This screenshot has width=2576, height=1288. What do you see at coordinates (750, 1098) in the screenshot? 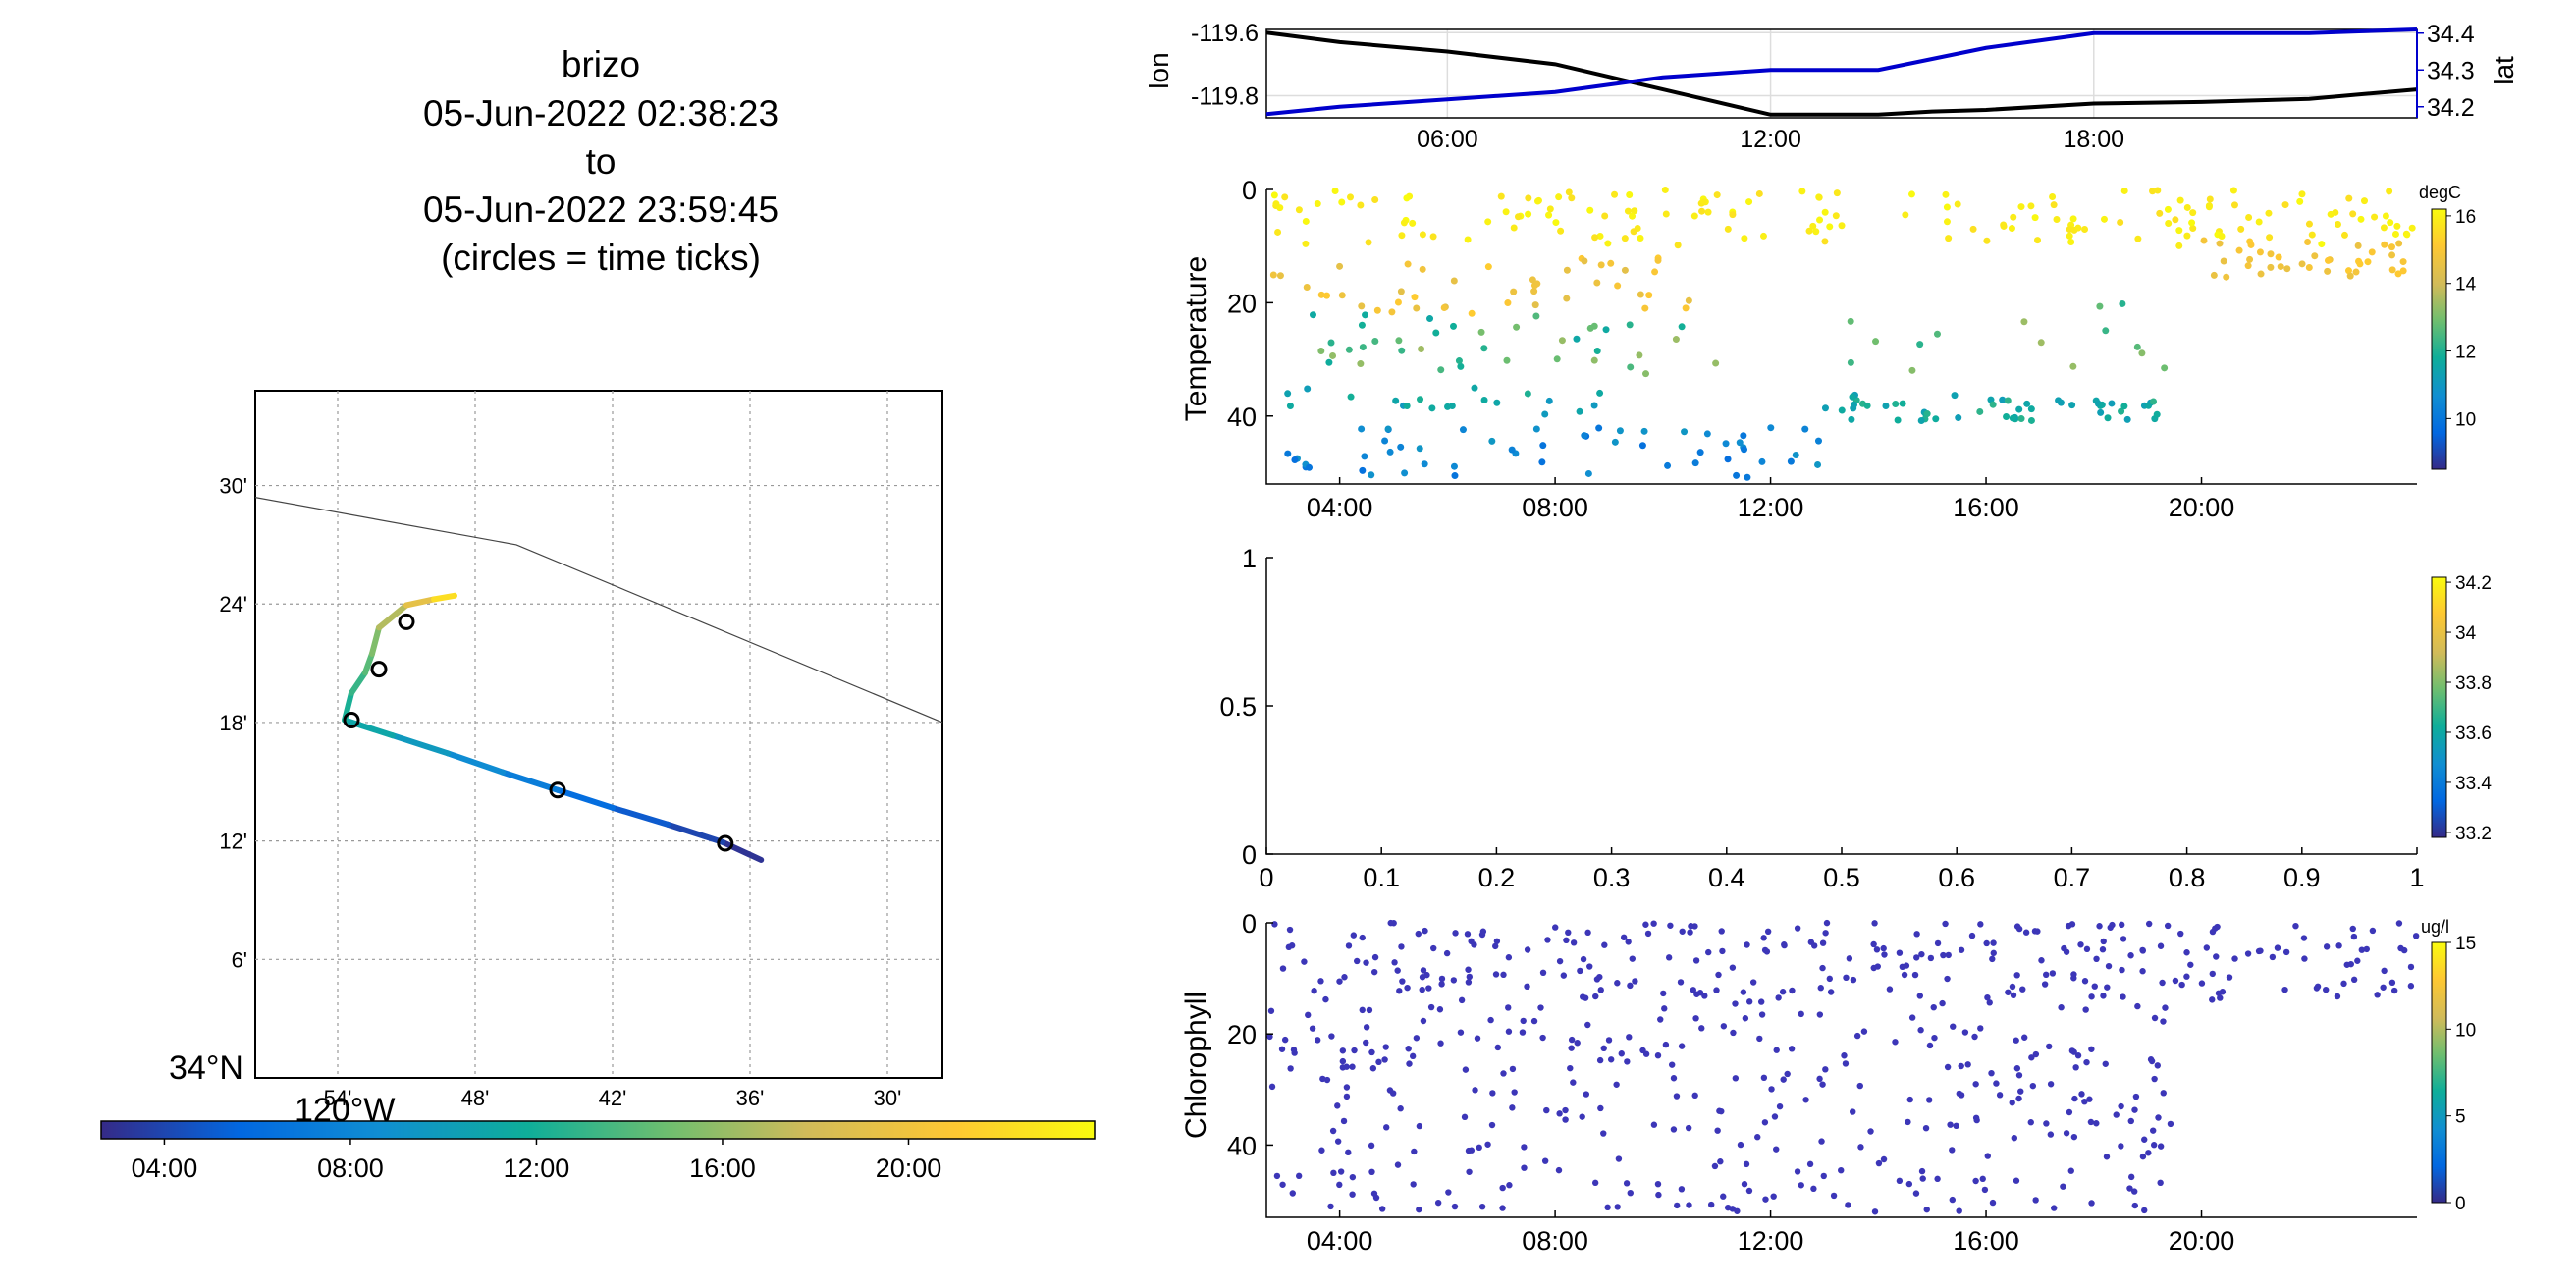
I see `map-x-tick-label: 36'` at bounding box center [750, 1098].